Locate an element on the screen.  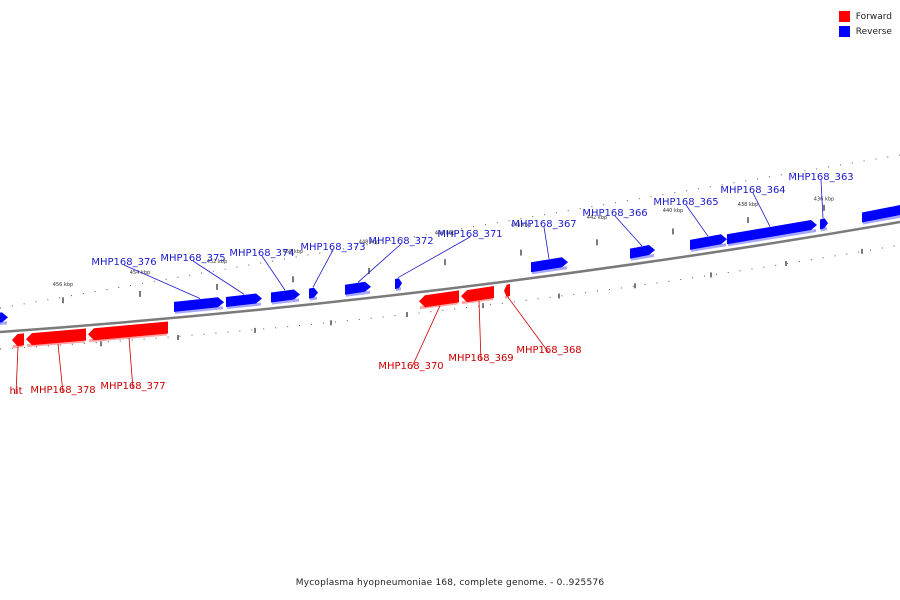
gene-label-reverse: MHP168_371 is located at coordinates (469, 234).